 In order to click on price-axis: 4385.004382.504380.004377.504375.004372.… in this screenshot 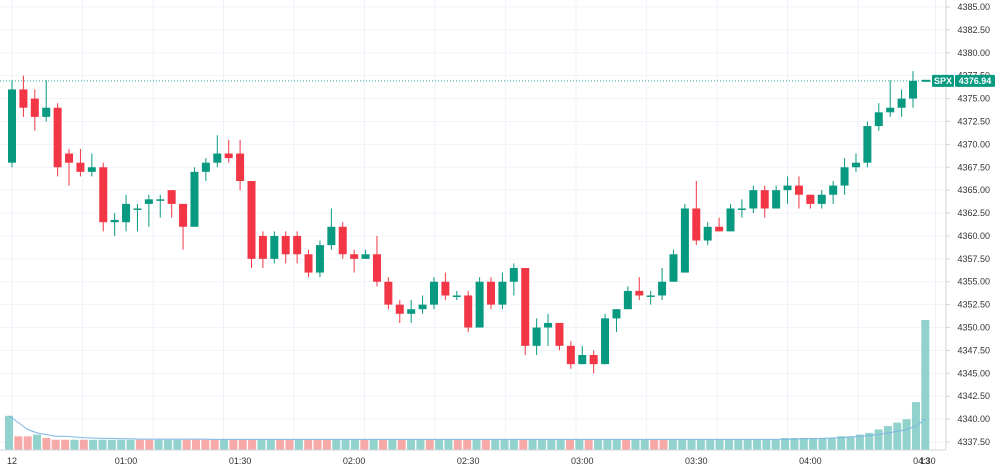, I will do `click(968, 224)`.